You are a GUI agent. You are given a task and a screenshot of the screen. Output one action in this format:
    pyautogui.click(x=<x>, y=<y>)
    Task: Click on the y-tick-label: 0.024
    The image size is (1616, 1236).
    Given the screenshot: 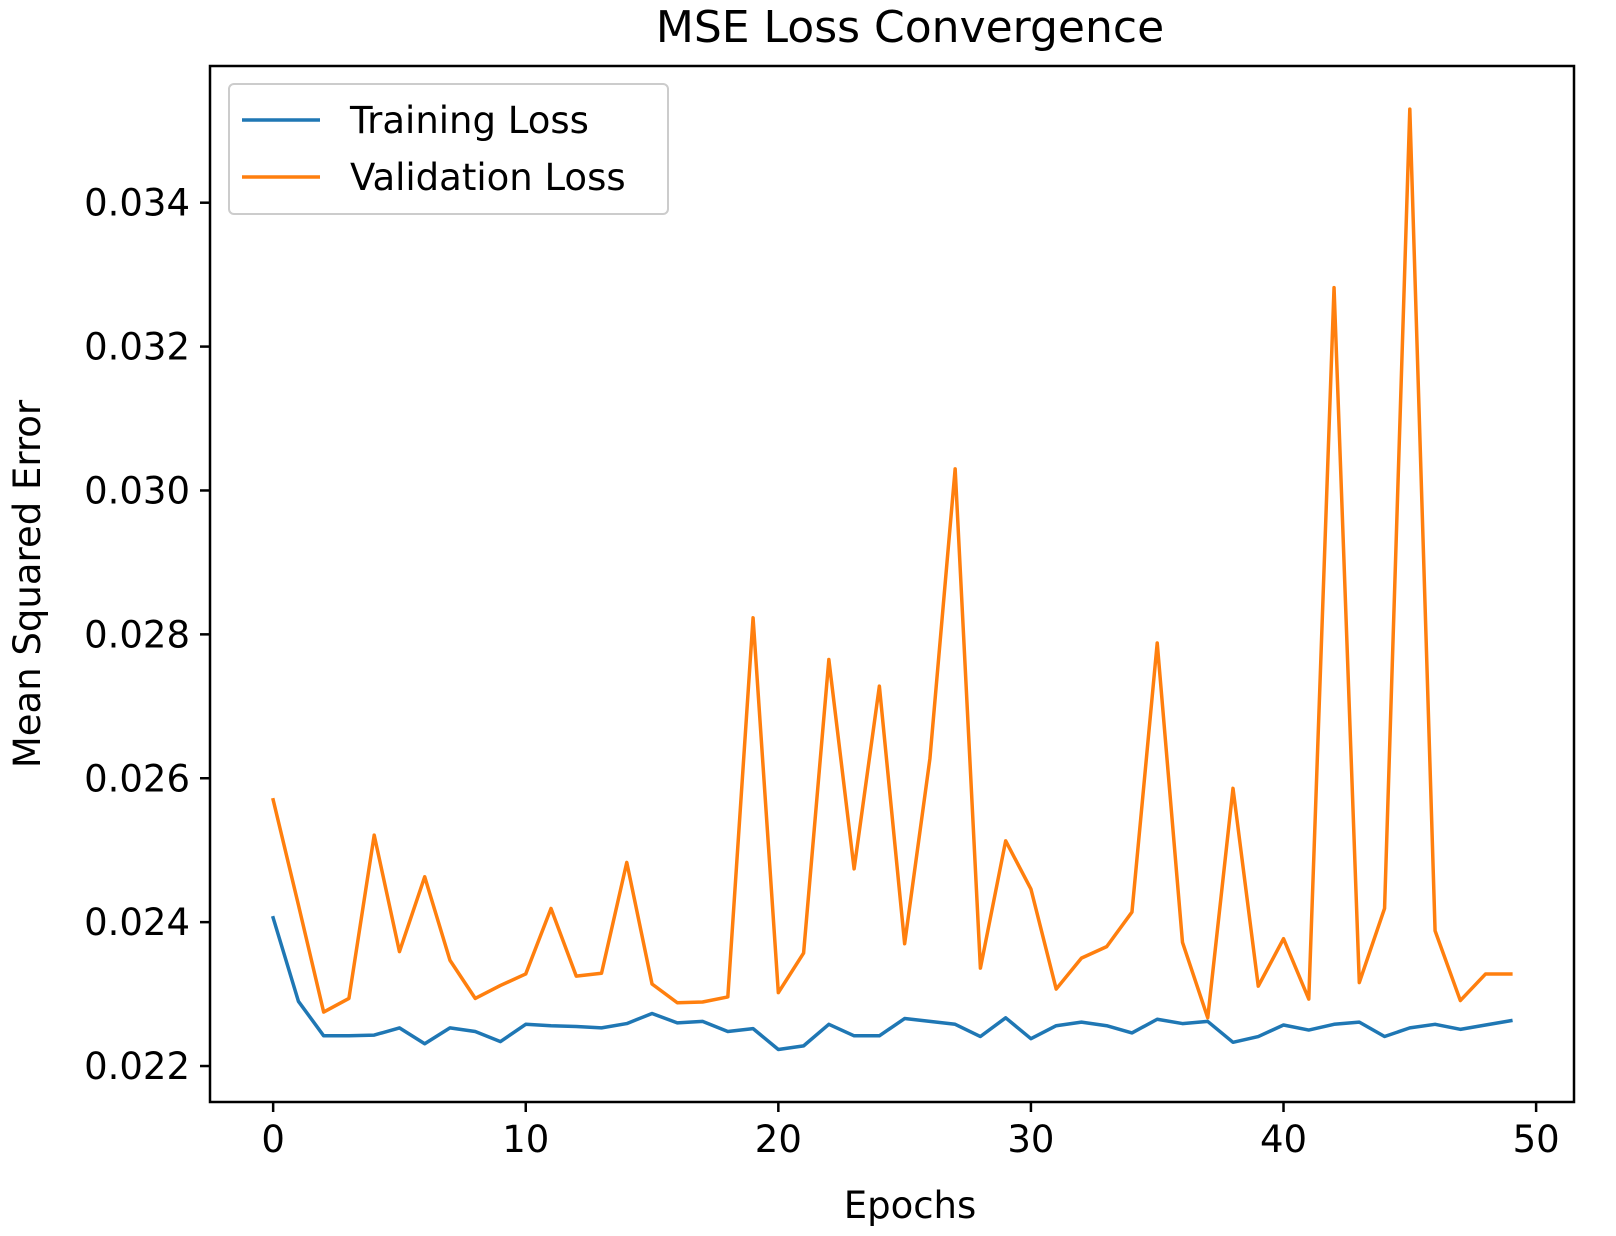 What is the action you would take?
    pyautogui.click(x=137, y=922)
    